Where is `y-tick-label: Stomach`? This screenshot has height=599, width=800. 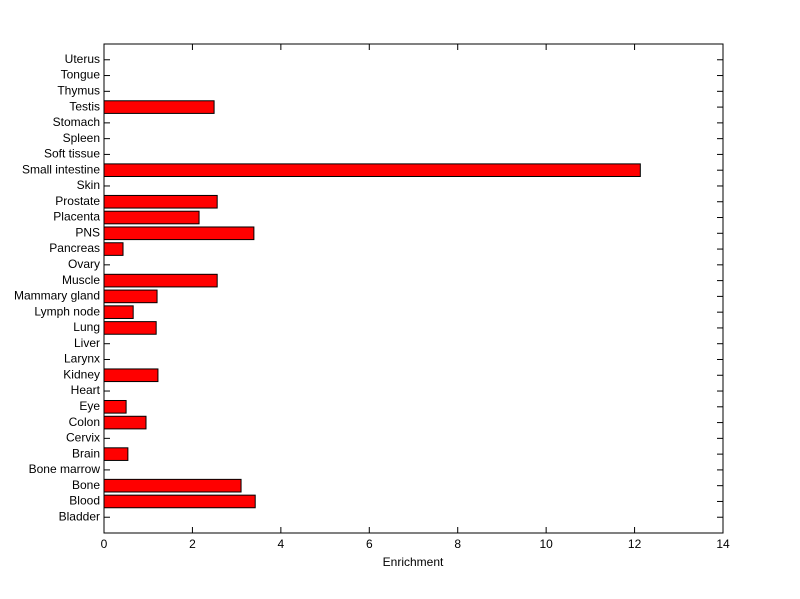 y-tick-label: Stomach is located at coordinates (76, 122).